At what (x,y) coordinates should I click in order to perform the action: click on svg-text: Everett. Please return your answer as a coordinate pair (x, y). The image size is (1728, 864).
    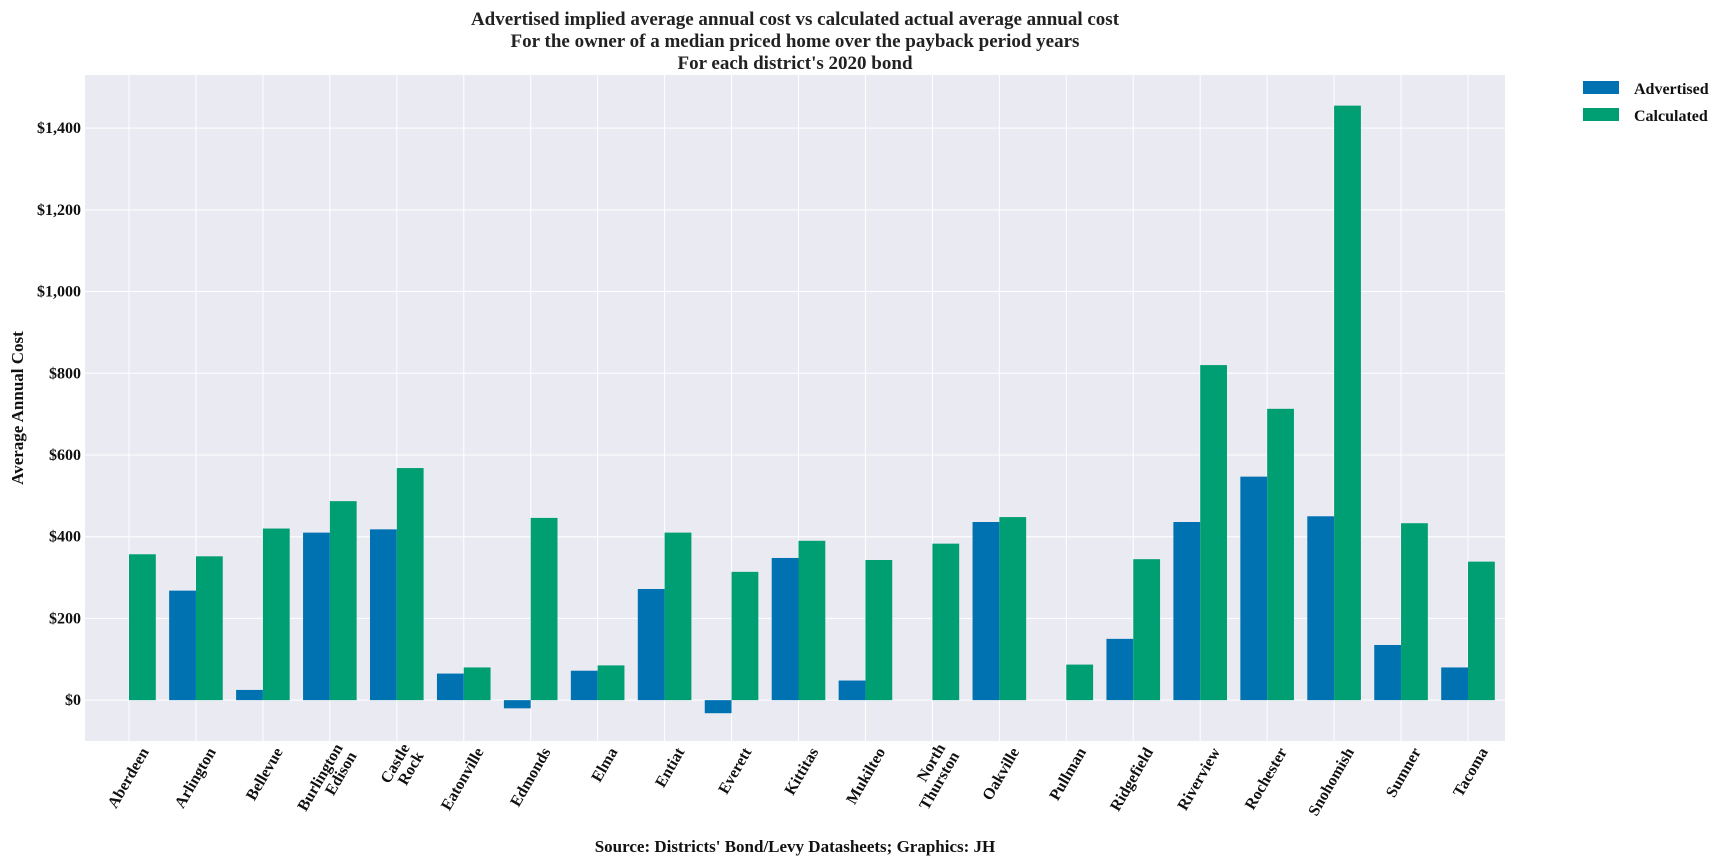
    Looking at the image, I should click on (735, 770).